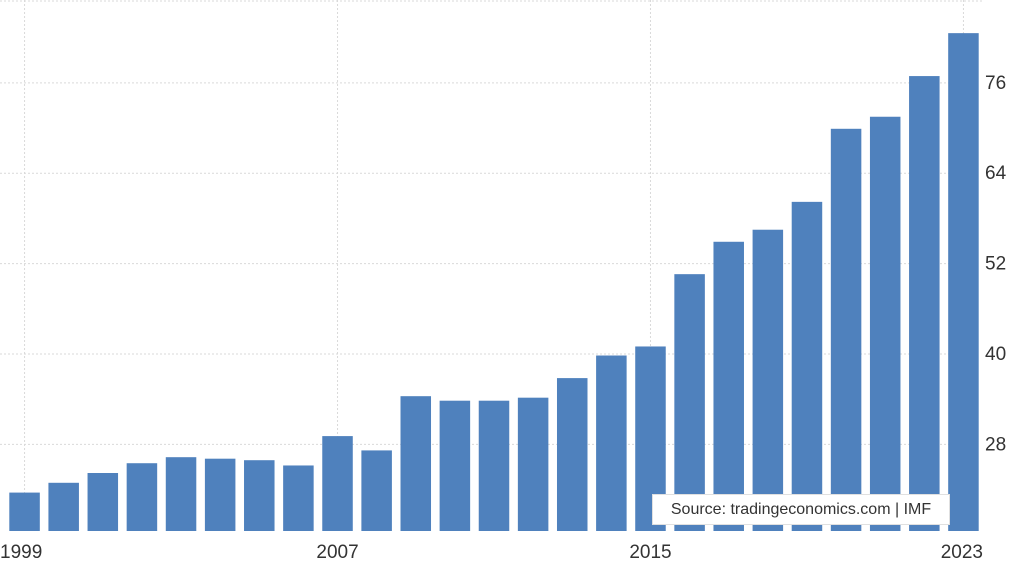  I want to click on y-tick-label: 52, so click(995, 264).